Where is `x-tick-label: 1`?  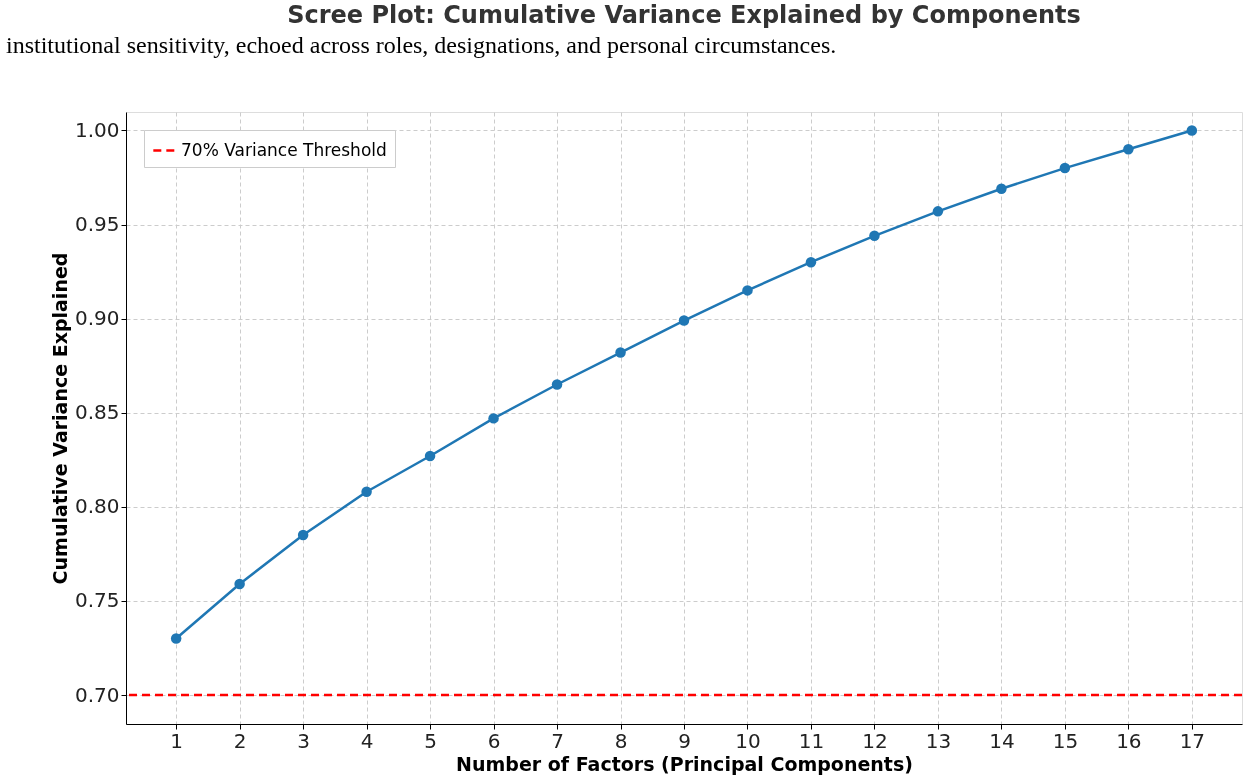 x-tick-label: 1 is located at coordinates (177, 740).